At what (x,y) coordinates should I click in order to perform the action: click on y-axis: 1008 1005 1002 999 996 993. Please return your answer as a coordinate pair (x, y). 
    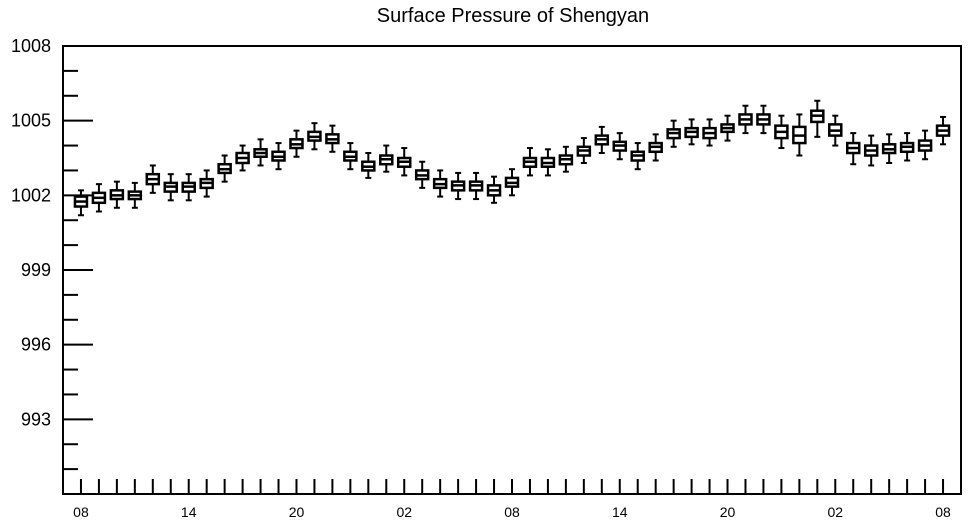
    Looking at the image, I should click on (52, 265).